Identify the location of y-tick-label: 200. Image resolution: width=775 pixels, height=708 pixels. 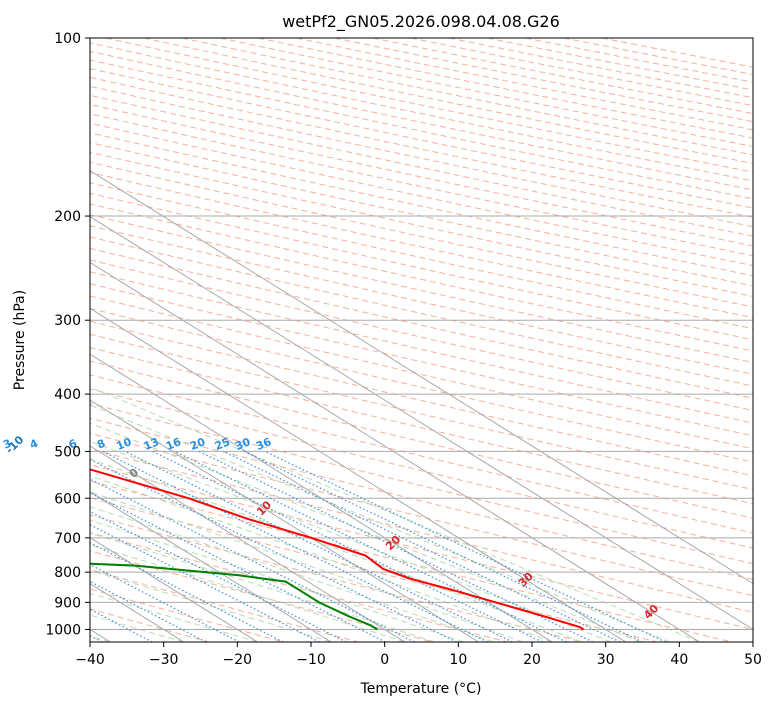
(67, 217).